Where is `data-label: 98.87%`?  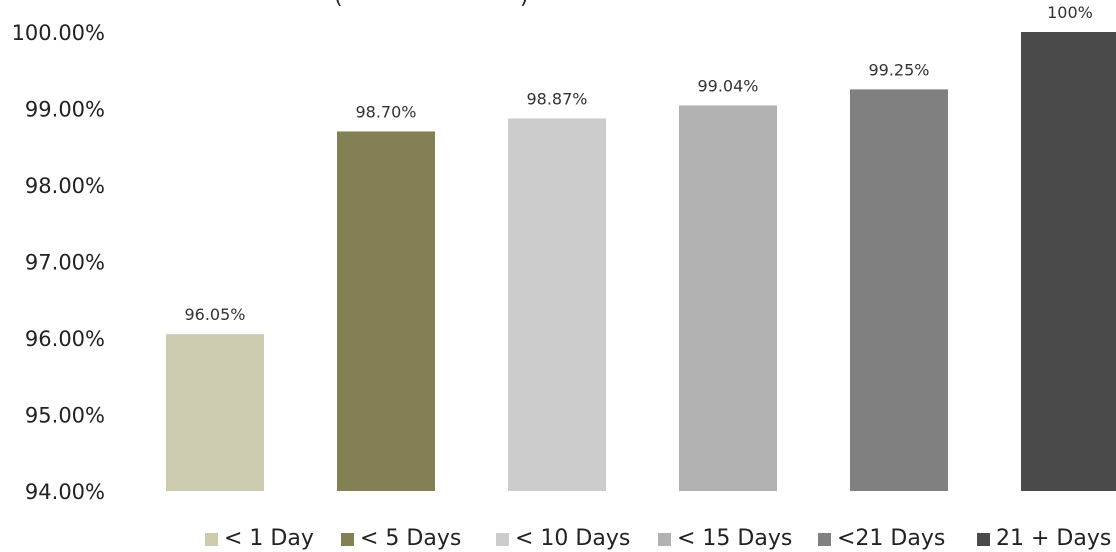 data-label: 98.87% is located at coordinates (556, 98).